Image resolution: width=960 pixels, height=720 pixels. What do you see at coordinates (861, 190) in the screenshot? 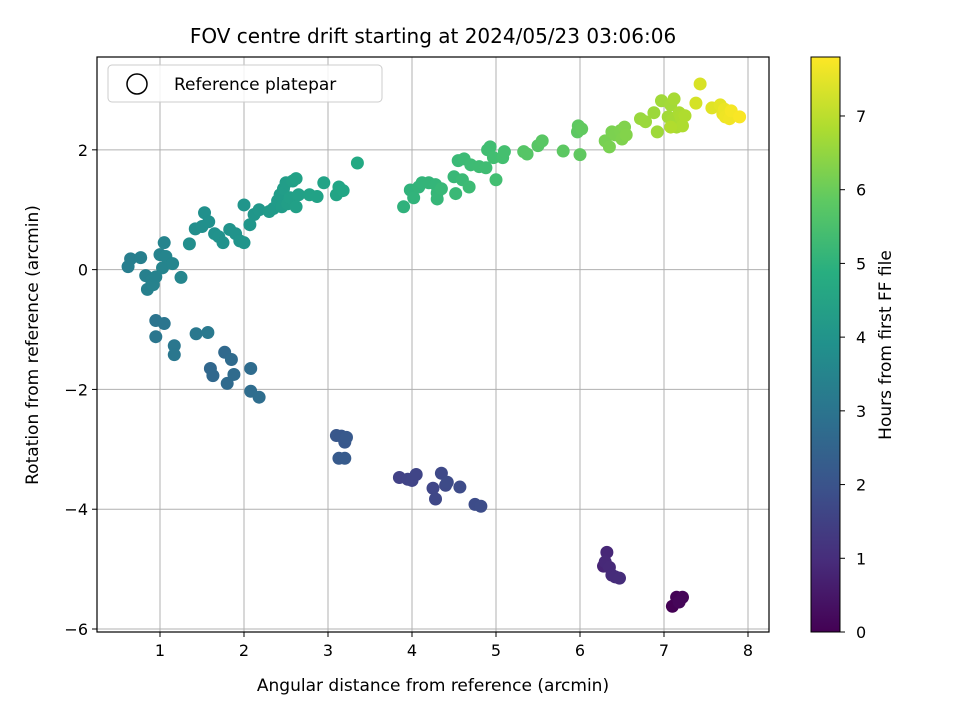
I see `colorbar-tick-label: 6` at bounding box center [861, 190].